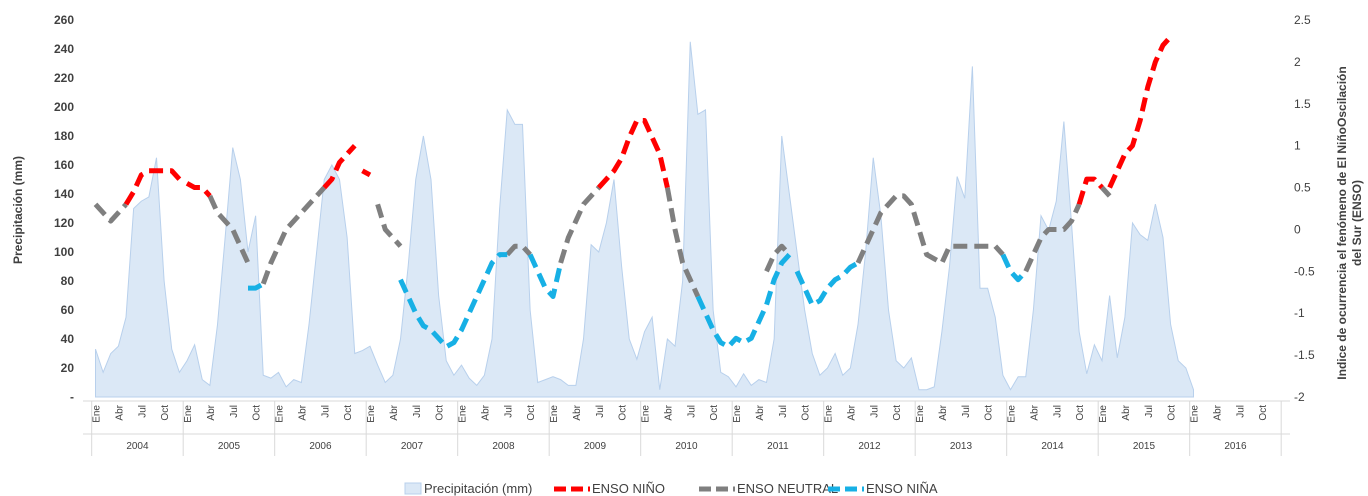 This screenshot has height=496, width=1368. Describe the element at coordinates (64, 252) in the screenshot. I see `left-tick-label: 100` at that location.